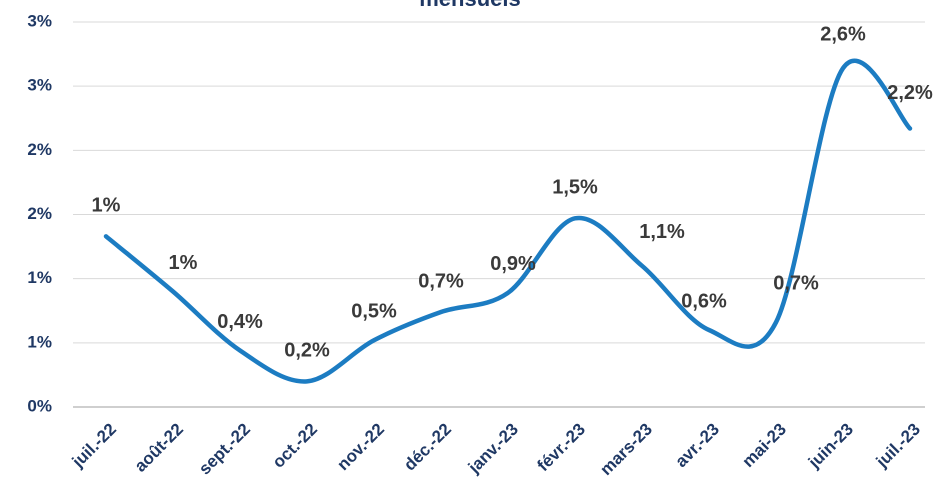 The width and height of the screenshot is (942, 501). I want to click on data-label: 2,6%, so click(843, 34).